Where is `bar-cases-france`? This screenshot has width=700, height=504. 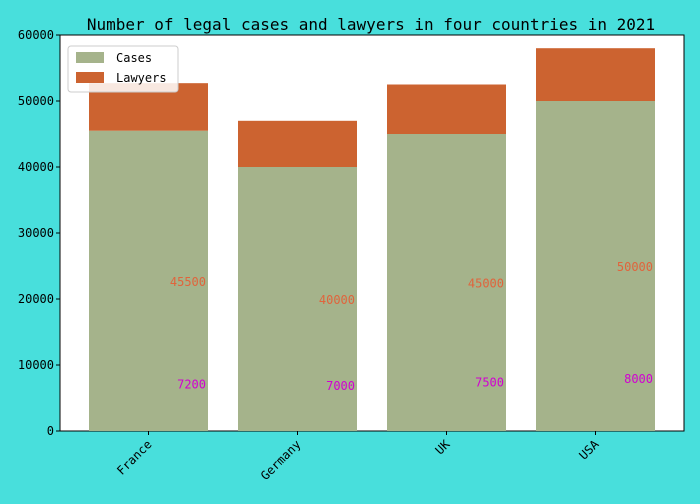
bar-cases-france is located at coordinates (148, 280).